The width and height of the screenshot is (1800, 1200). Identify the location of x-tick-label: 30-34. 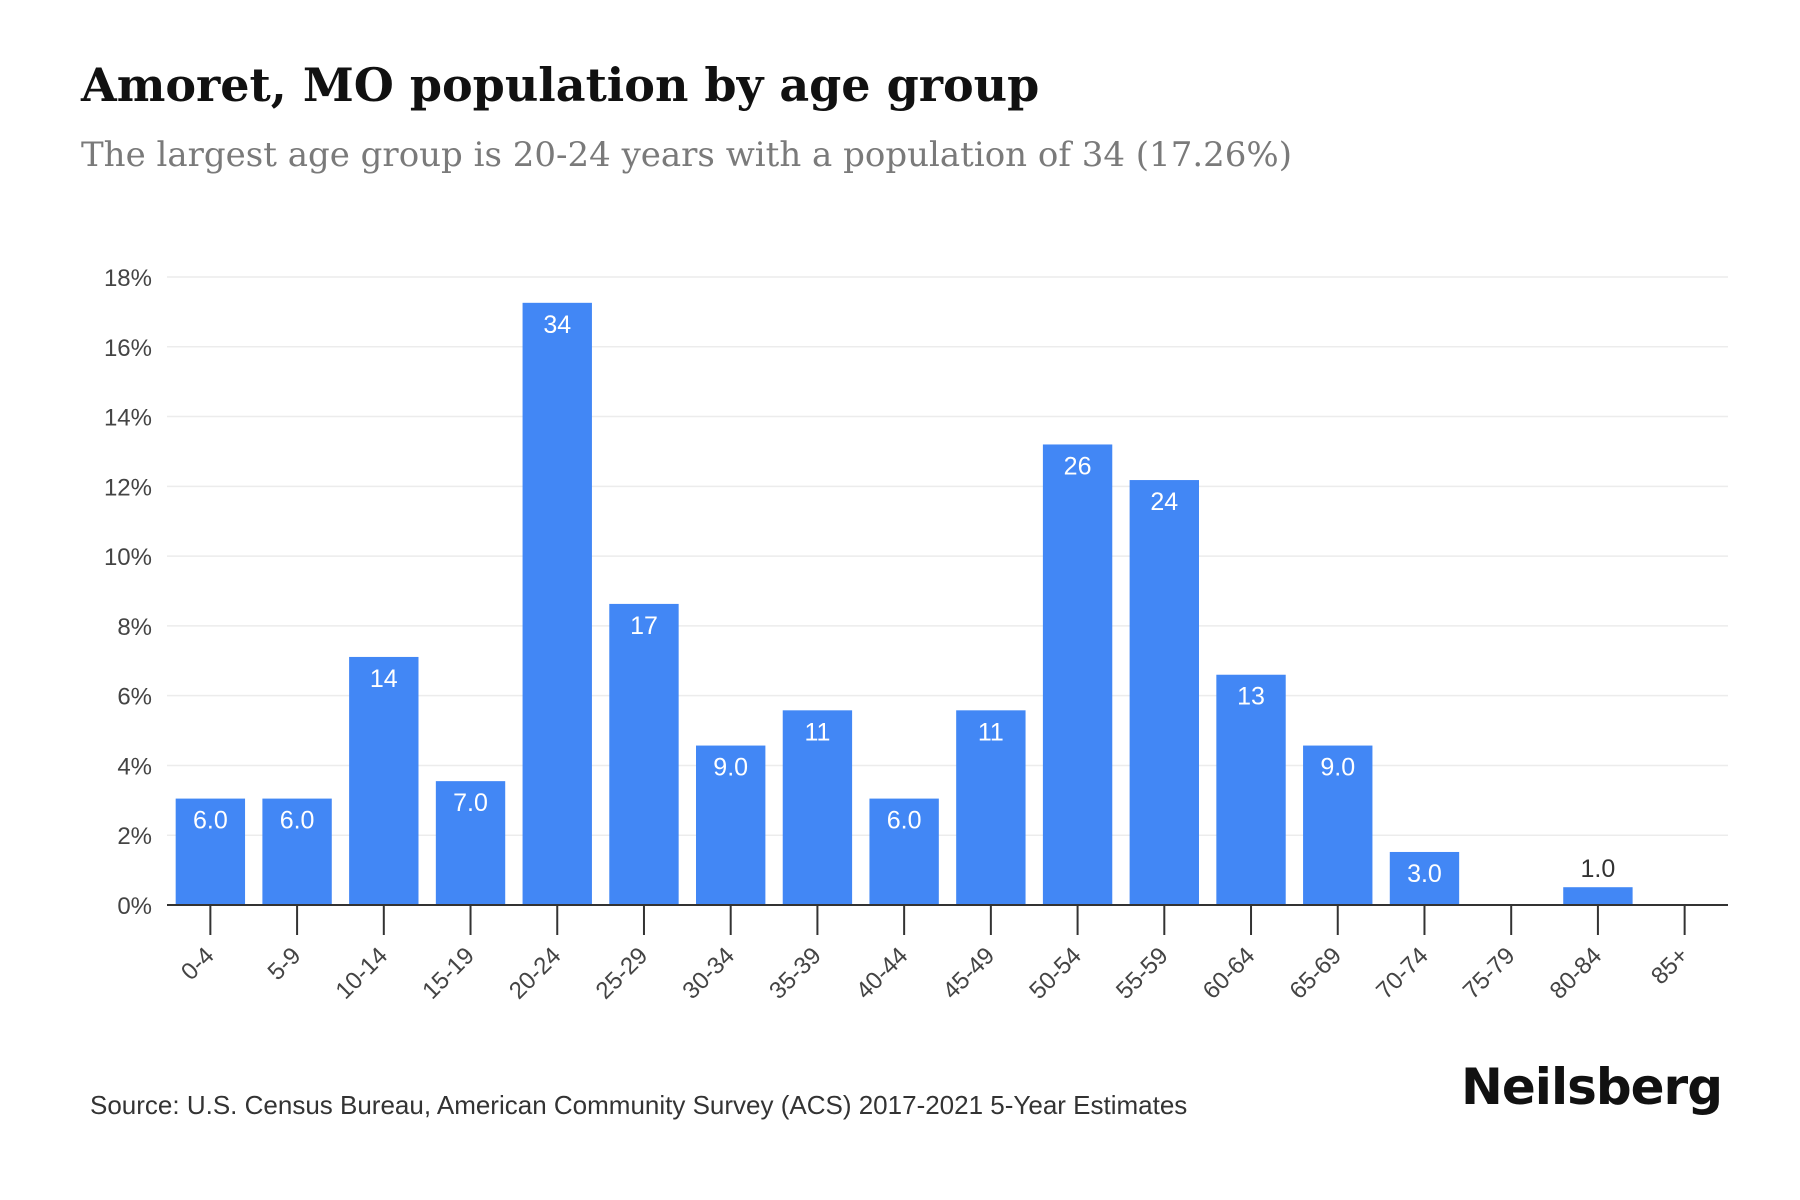
(708, 973).